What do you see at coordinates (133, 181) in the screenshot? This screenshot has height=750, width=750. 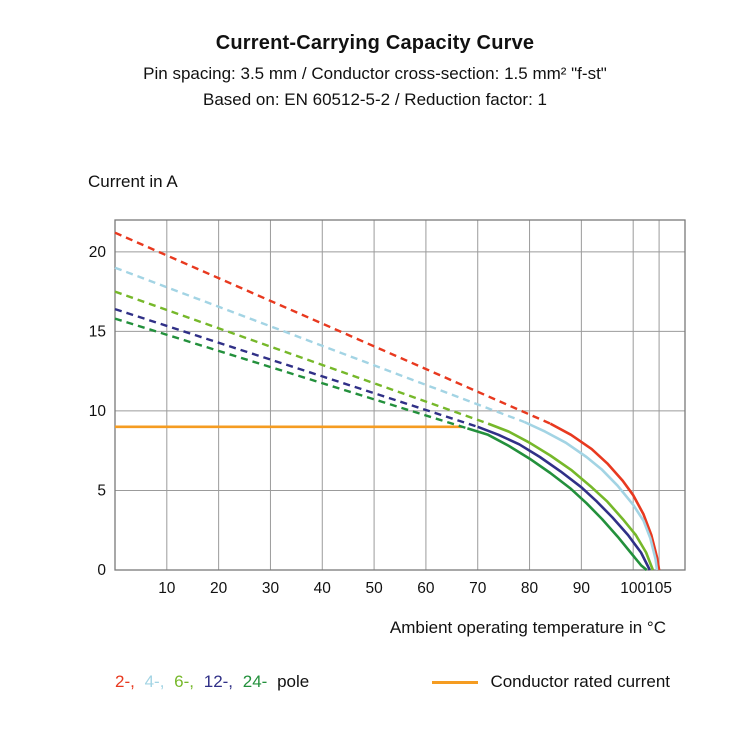 I see `y-axis-title: Current in A` at bounding box center [133, 181].